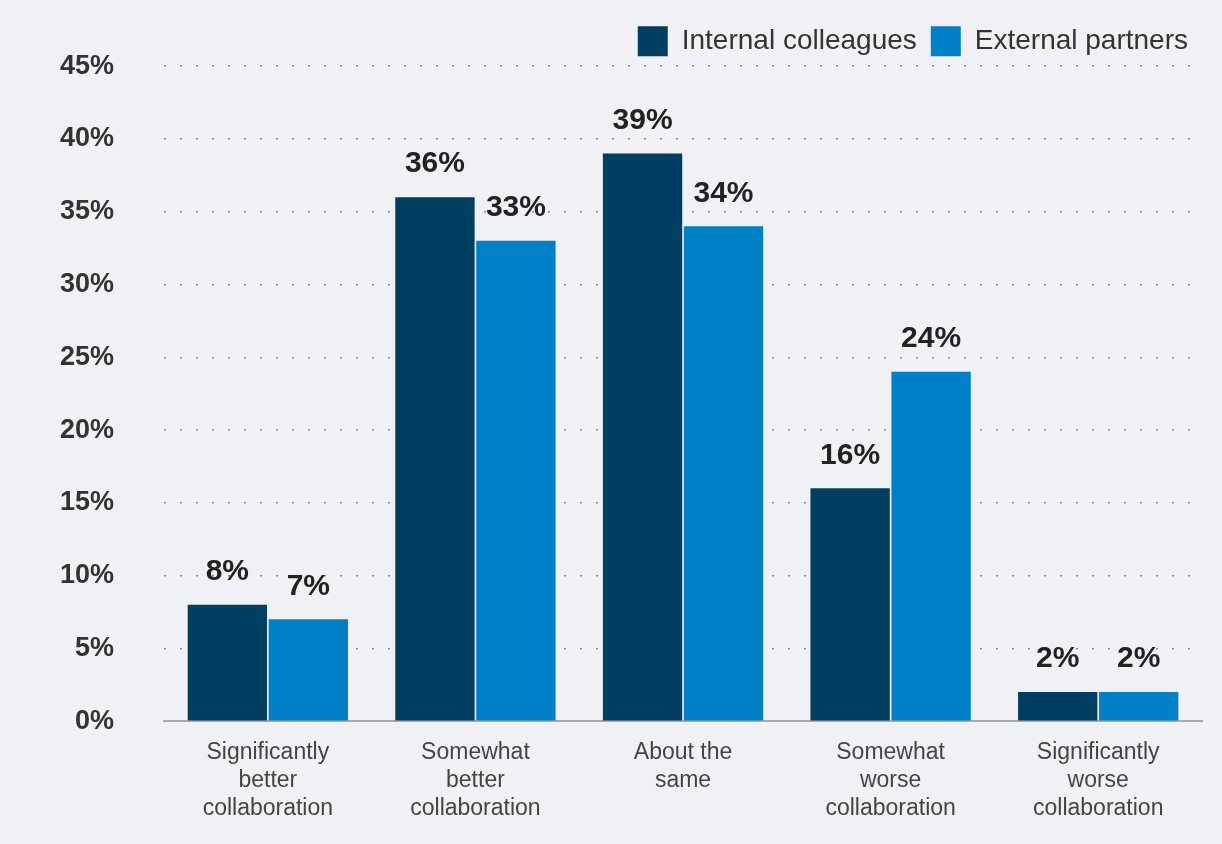 This screenshot has width=1222, height=844. What do you see at coordinates (515, 206) in the screenshot?
I see `data-label: 33%` at bounding box center [515, 206].